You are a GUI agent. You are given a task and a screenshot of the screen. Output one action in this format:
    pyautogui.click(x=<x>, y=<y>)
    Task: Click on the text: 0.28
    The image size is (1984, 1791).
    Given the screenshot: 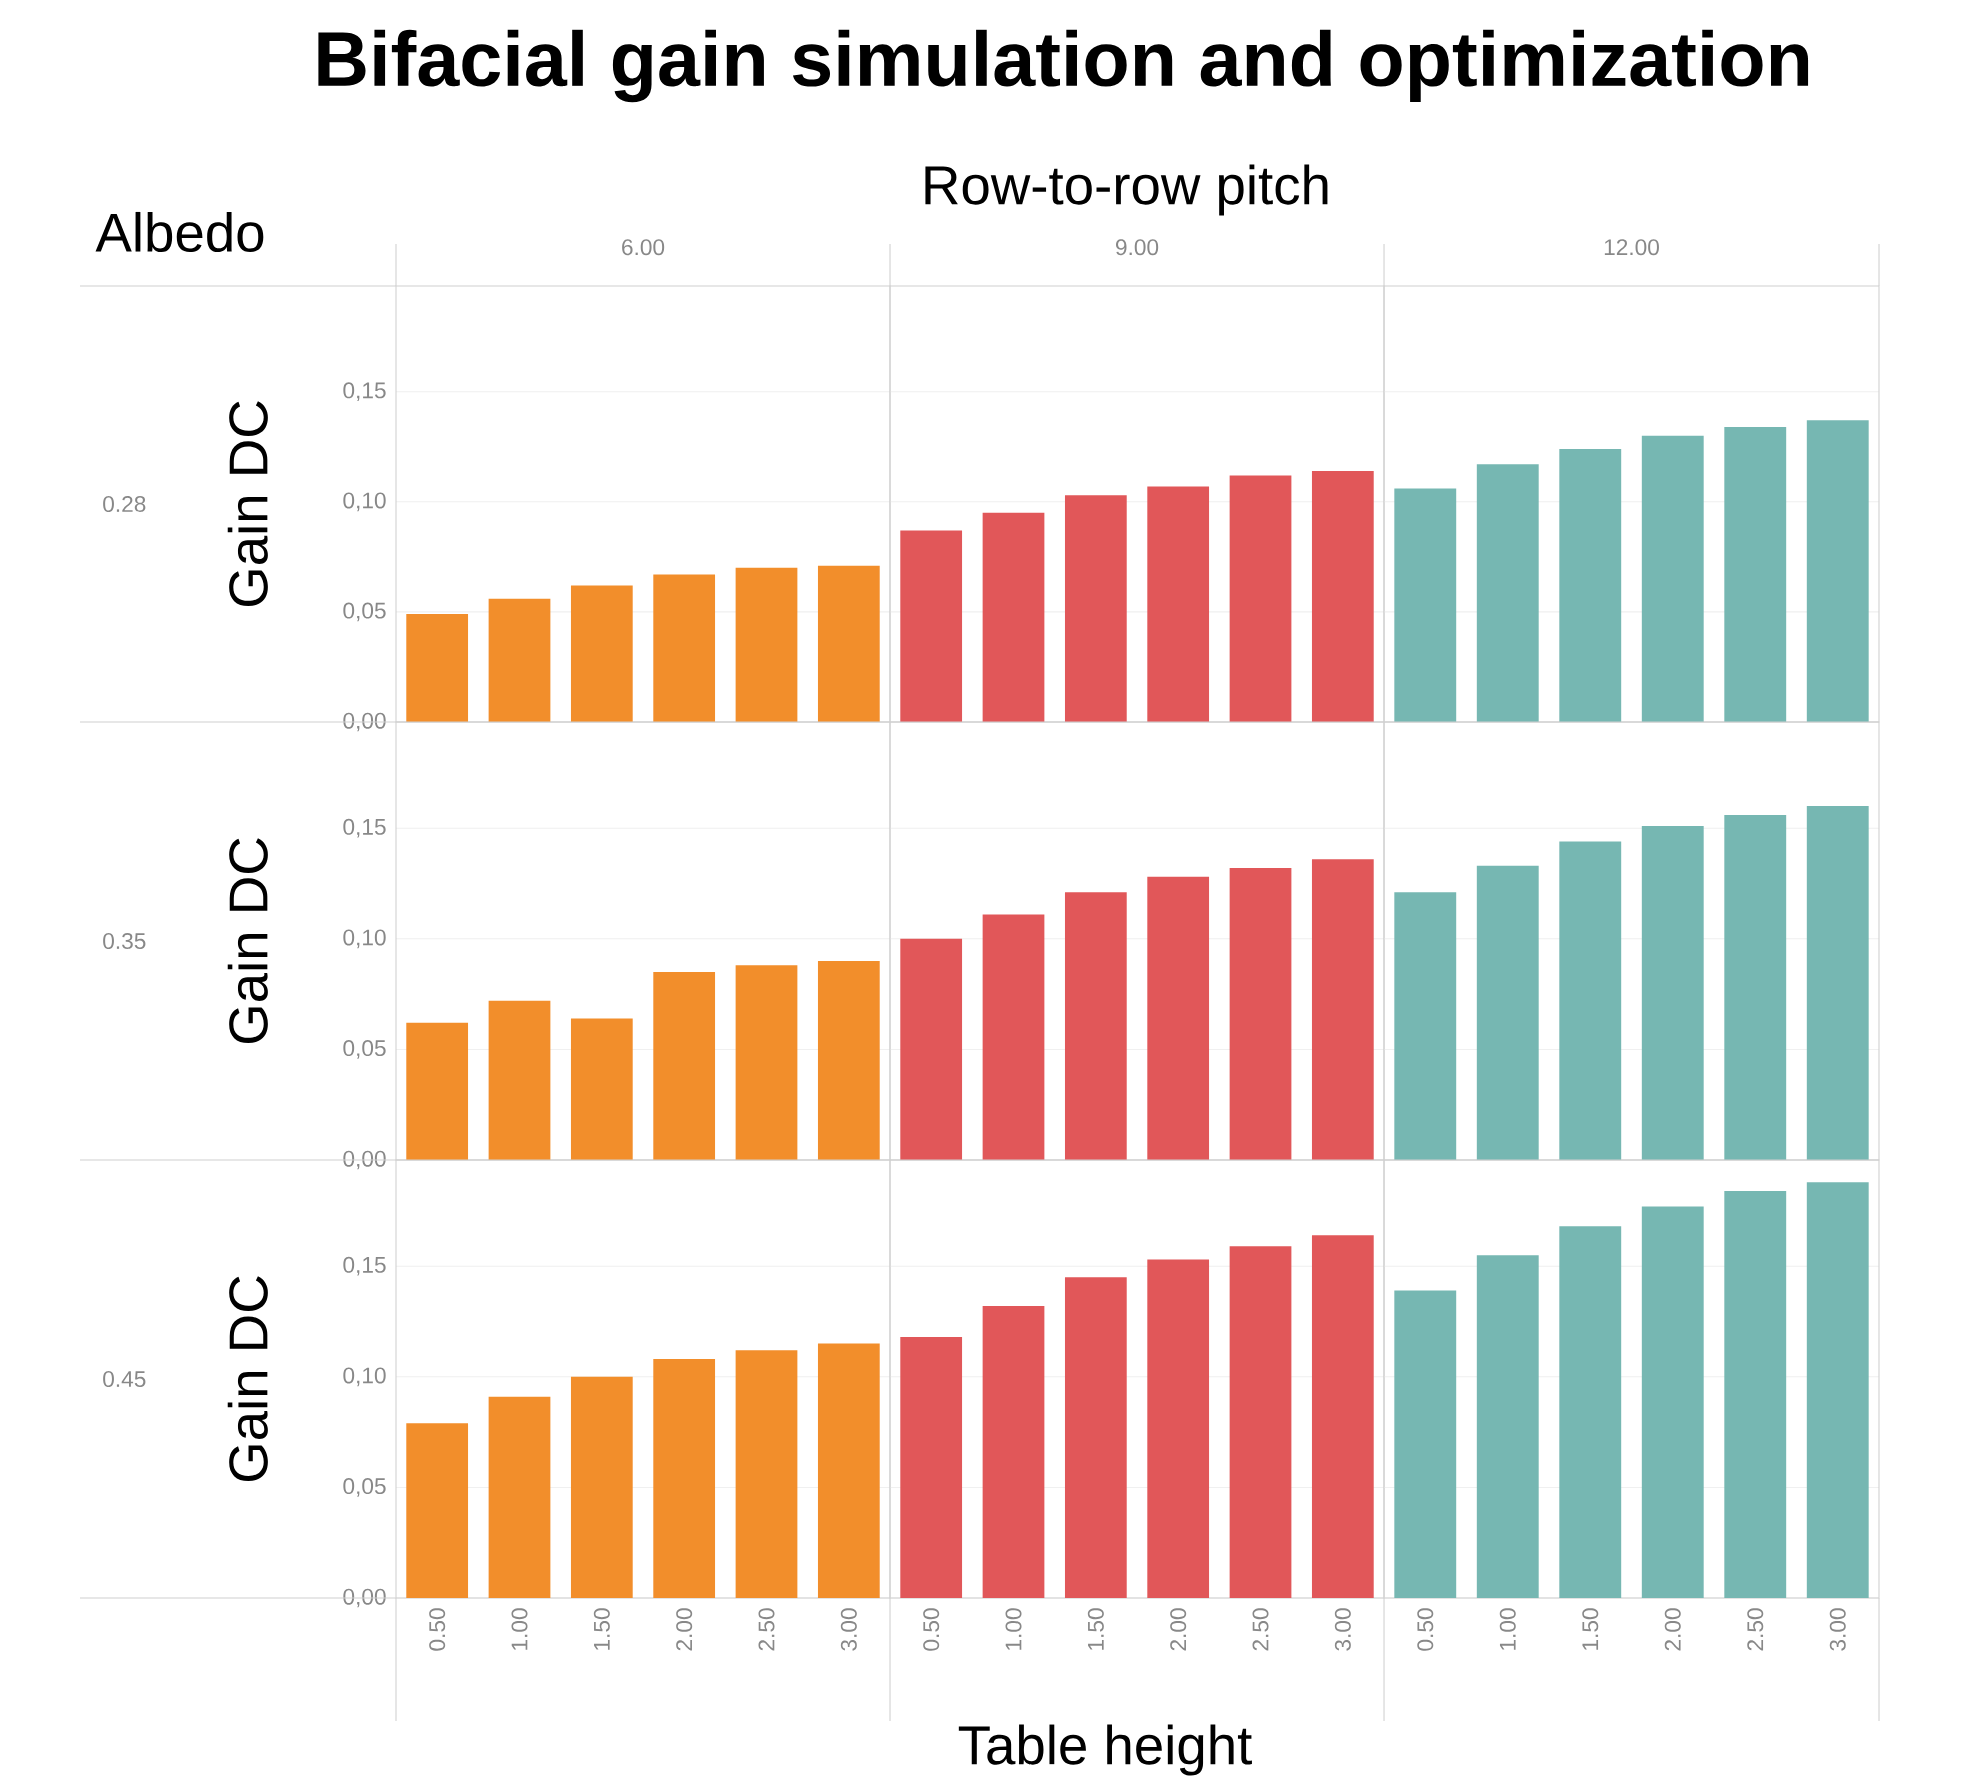 What is the action you would take?
    pyautogui.click(x=124, y=504)
    